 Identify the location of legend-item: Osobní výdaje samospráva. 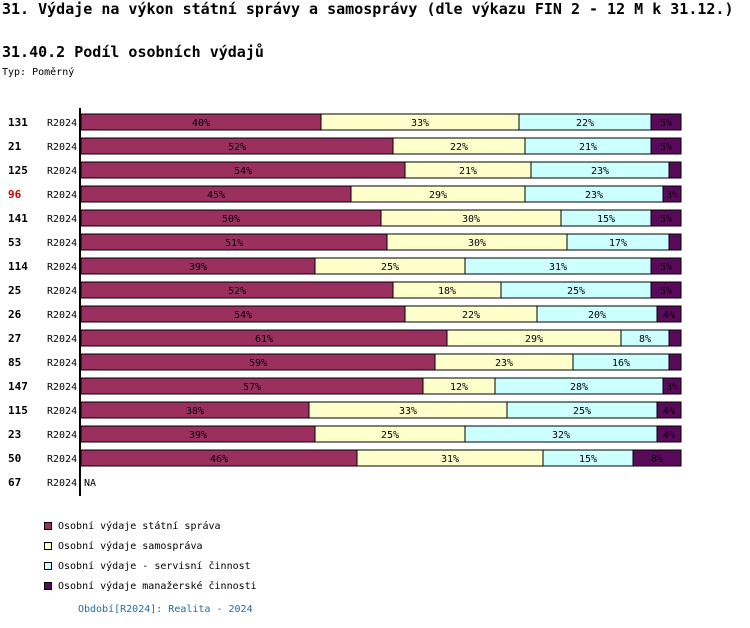
(150, 546).